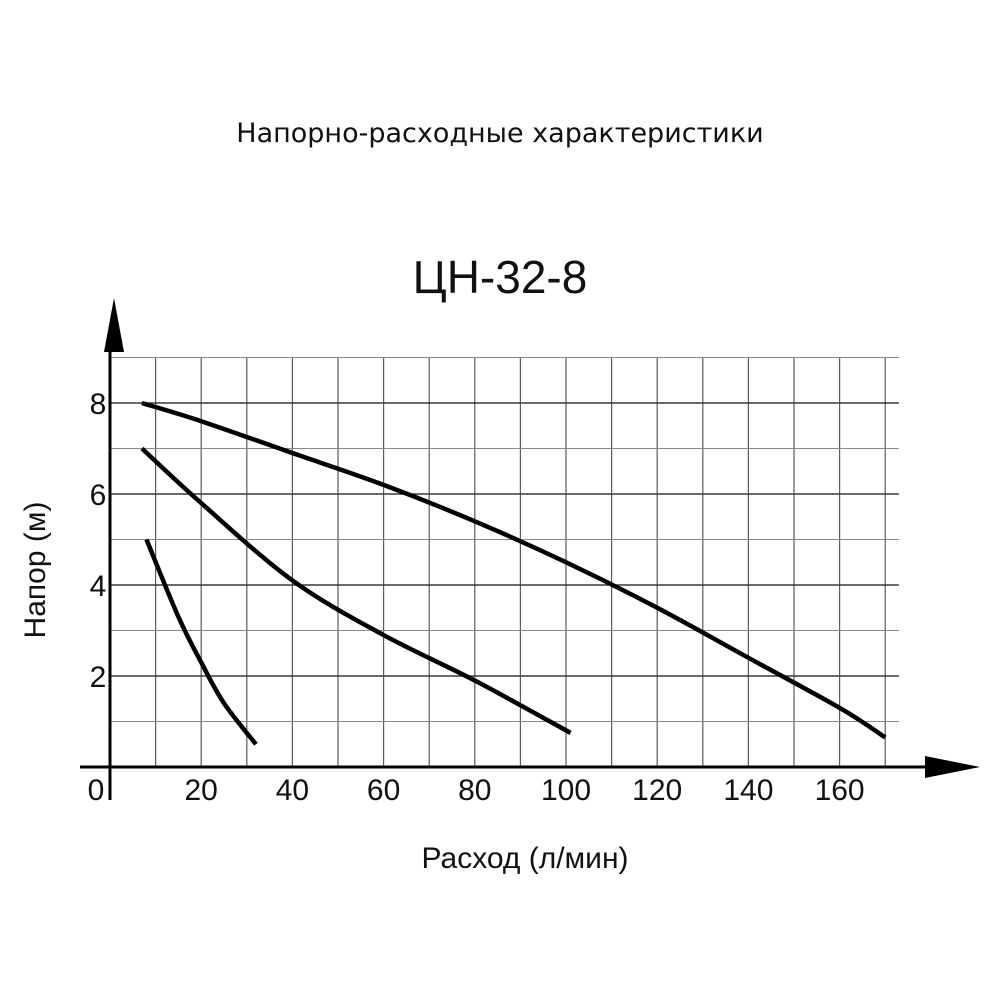 The width and height of the screenshot is (1000, 1000). I want to click on x-tick-label: 120, so click(657, 790).